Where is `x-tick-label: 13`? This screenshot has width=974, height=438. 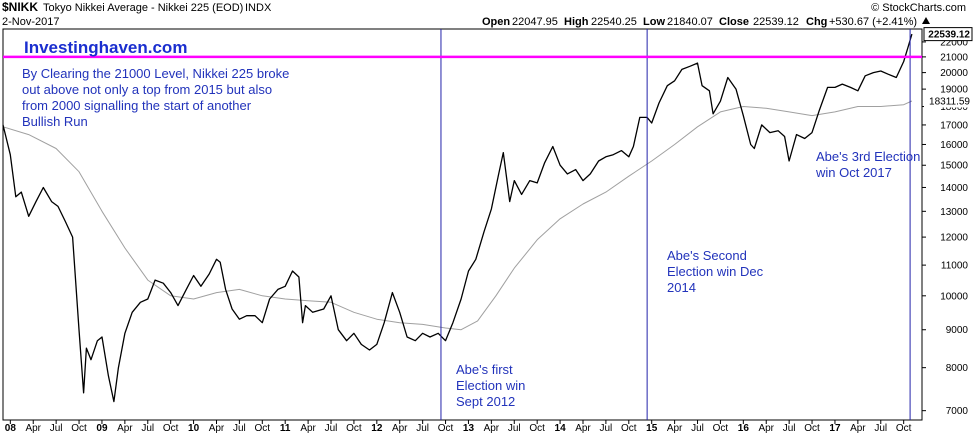 x-tick-label: 13 is located at coordinates (469, 428).